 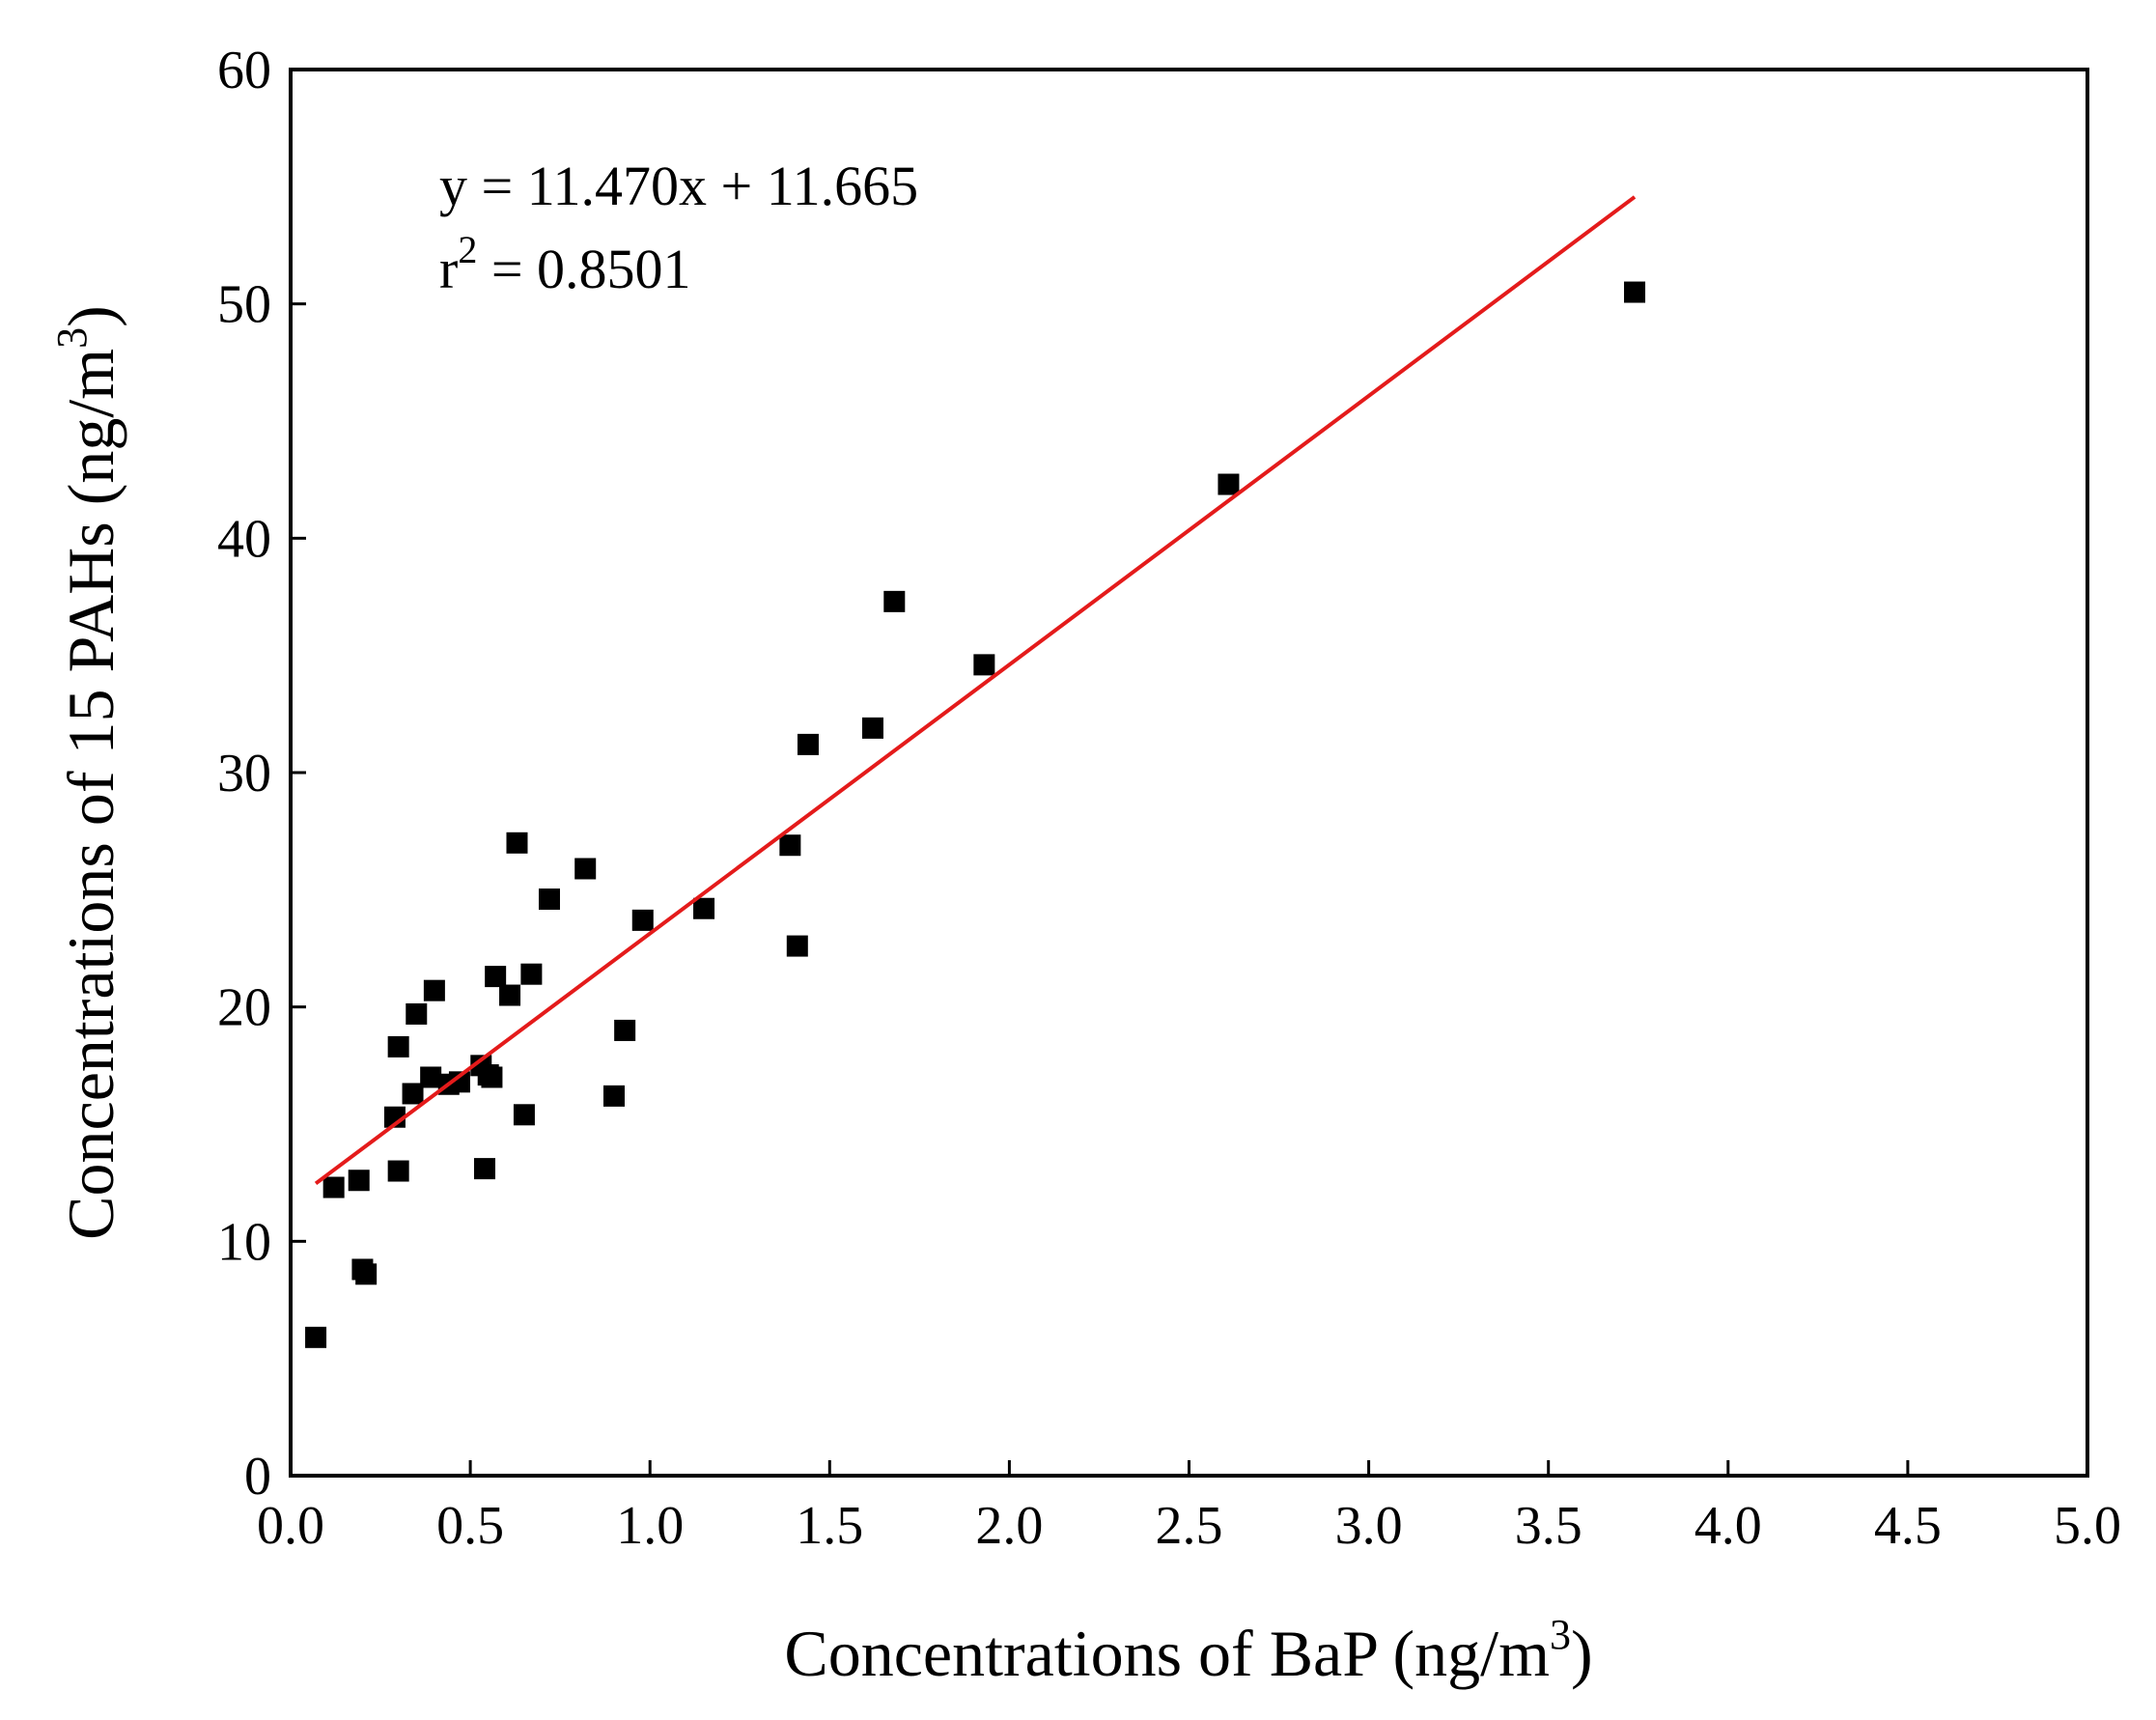 What do you see at coordinates (244, 1008) in the screenshot?
I see `y-tick-label: 20` at bounding box center [244, 1008].